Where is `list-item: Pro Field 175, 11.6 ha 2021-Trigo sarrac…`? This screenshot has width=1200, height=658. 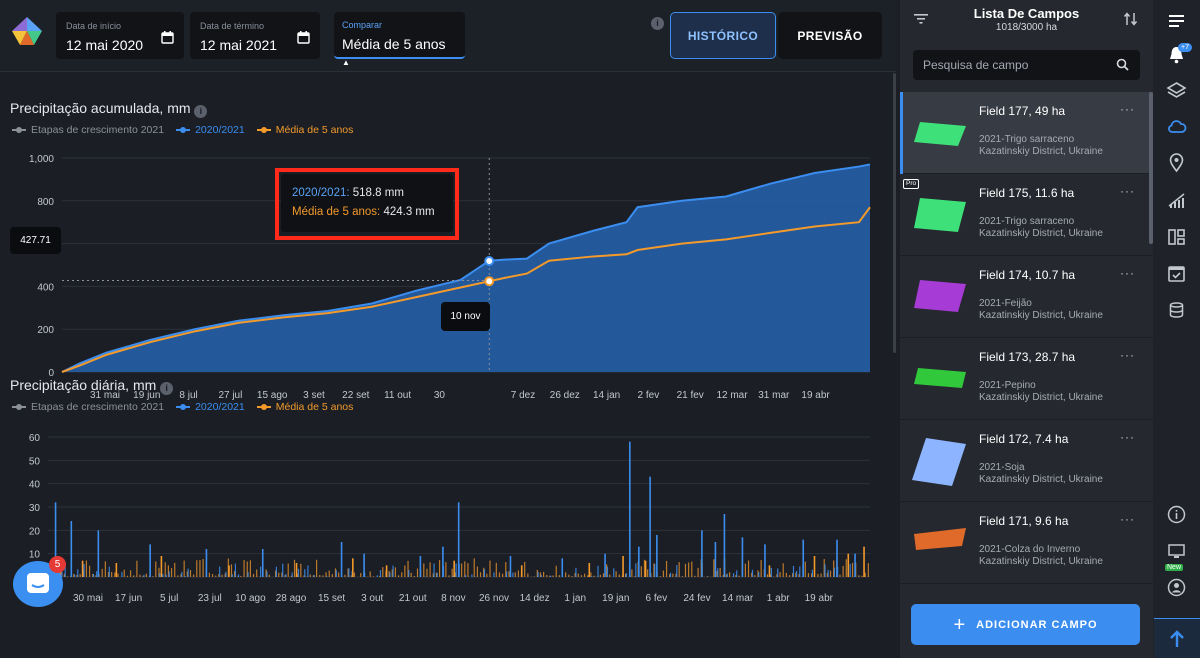
list-item: Pro Field 175, 11.6 ha 2021-Trigo sarrac… is located at coordinates (1026, 215).